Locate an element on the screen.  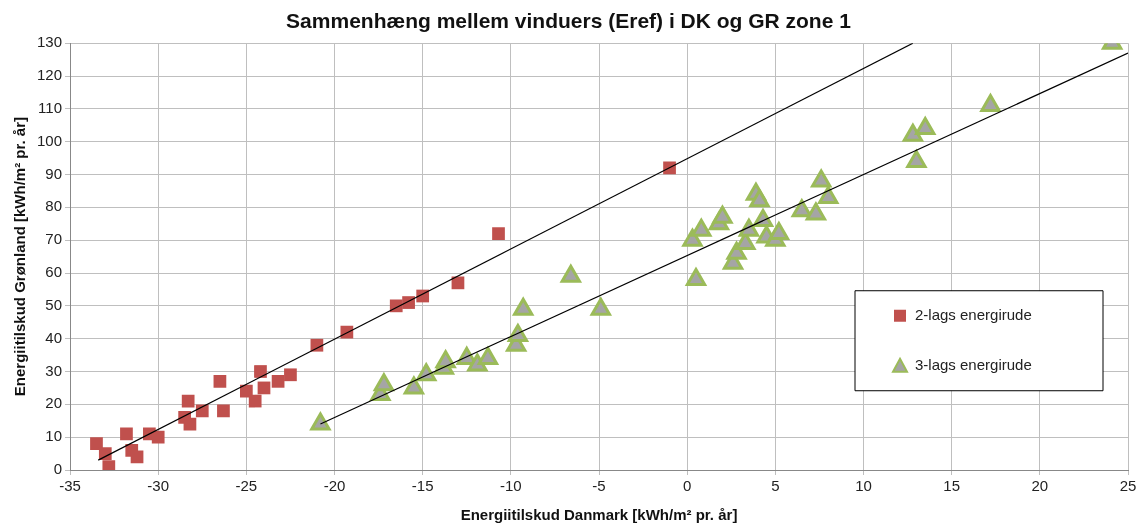
x-tick-label: 25 is located at coordinates (1128, 486).